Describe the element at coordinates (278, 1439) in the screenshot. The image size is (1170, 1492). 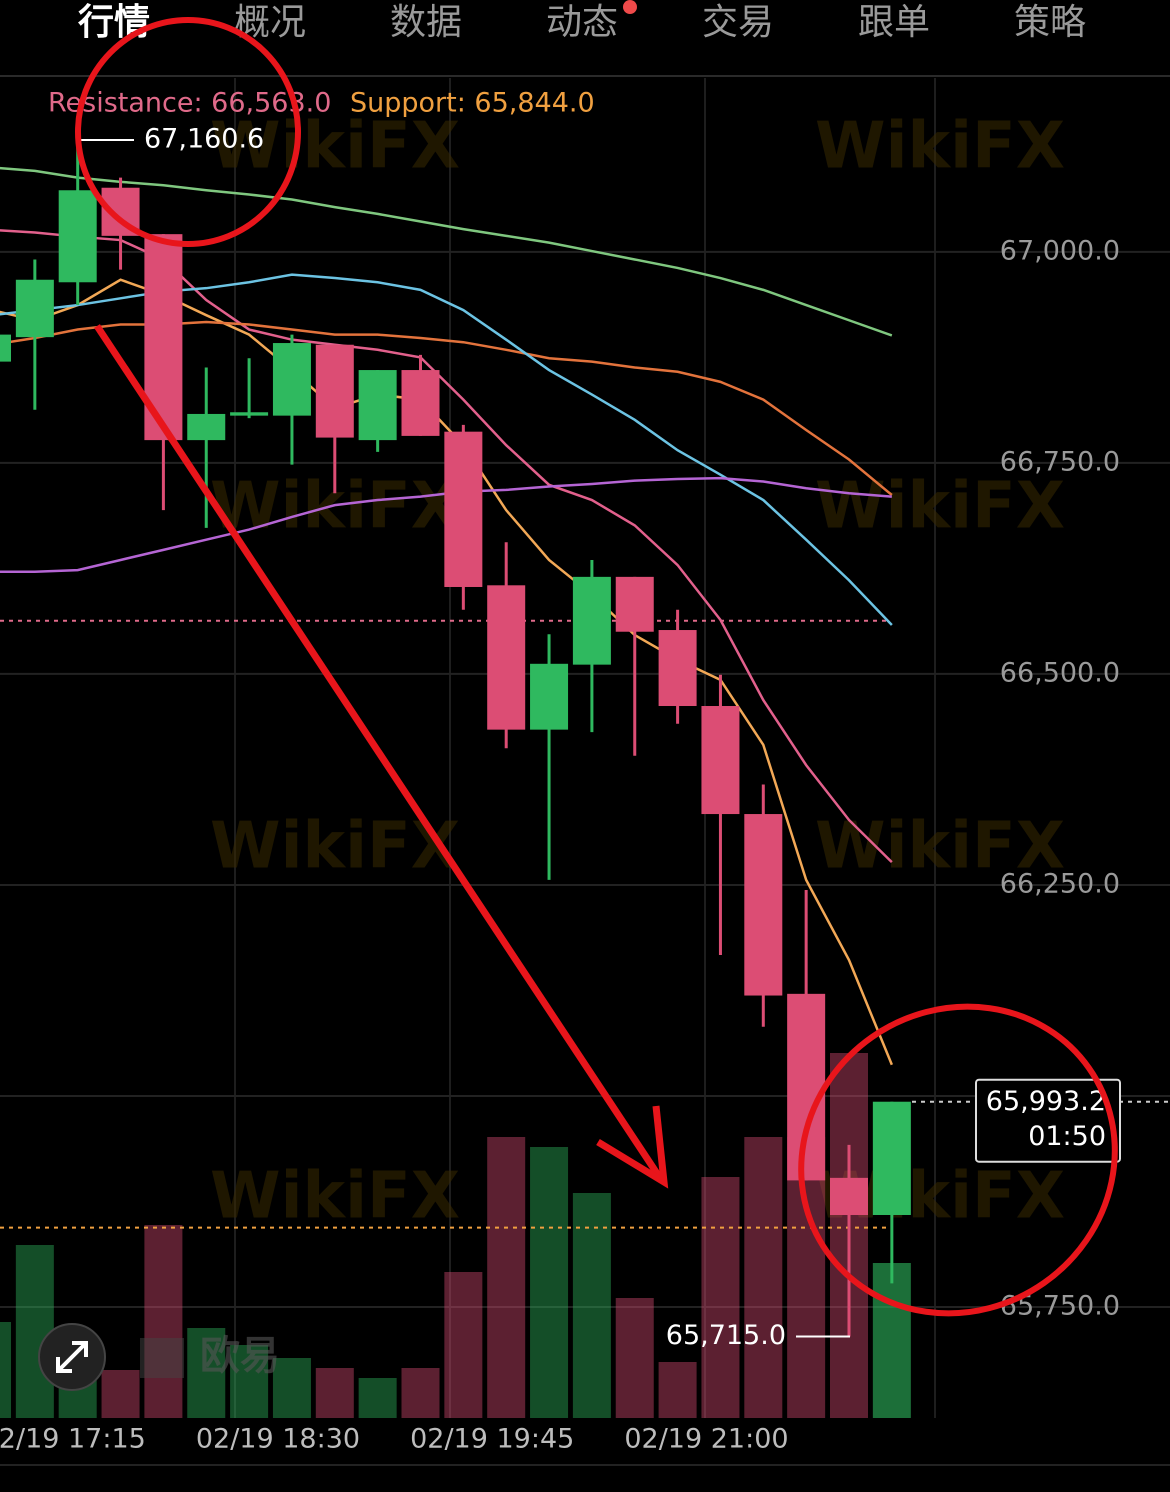
I see `x-tick-label: 02/19 18:30` at that location.